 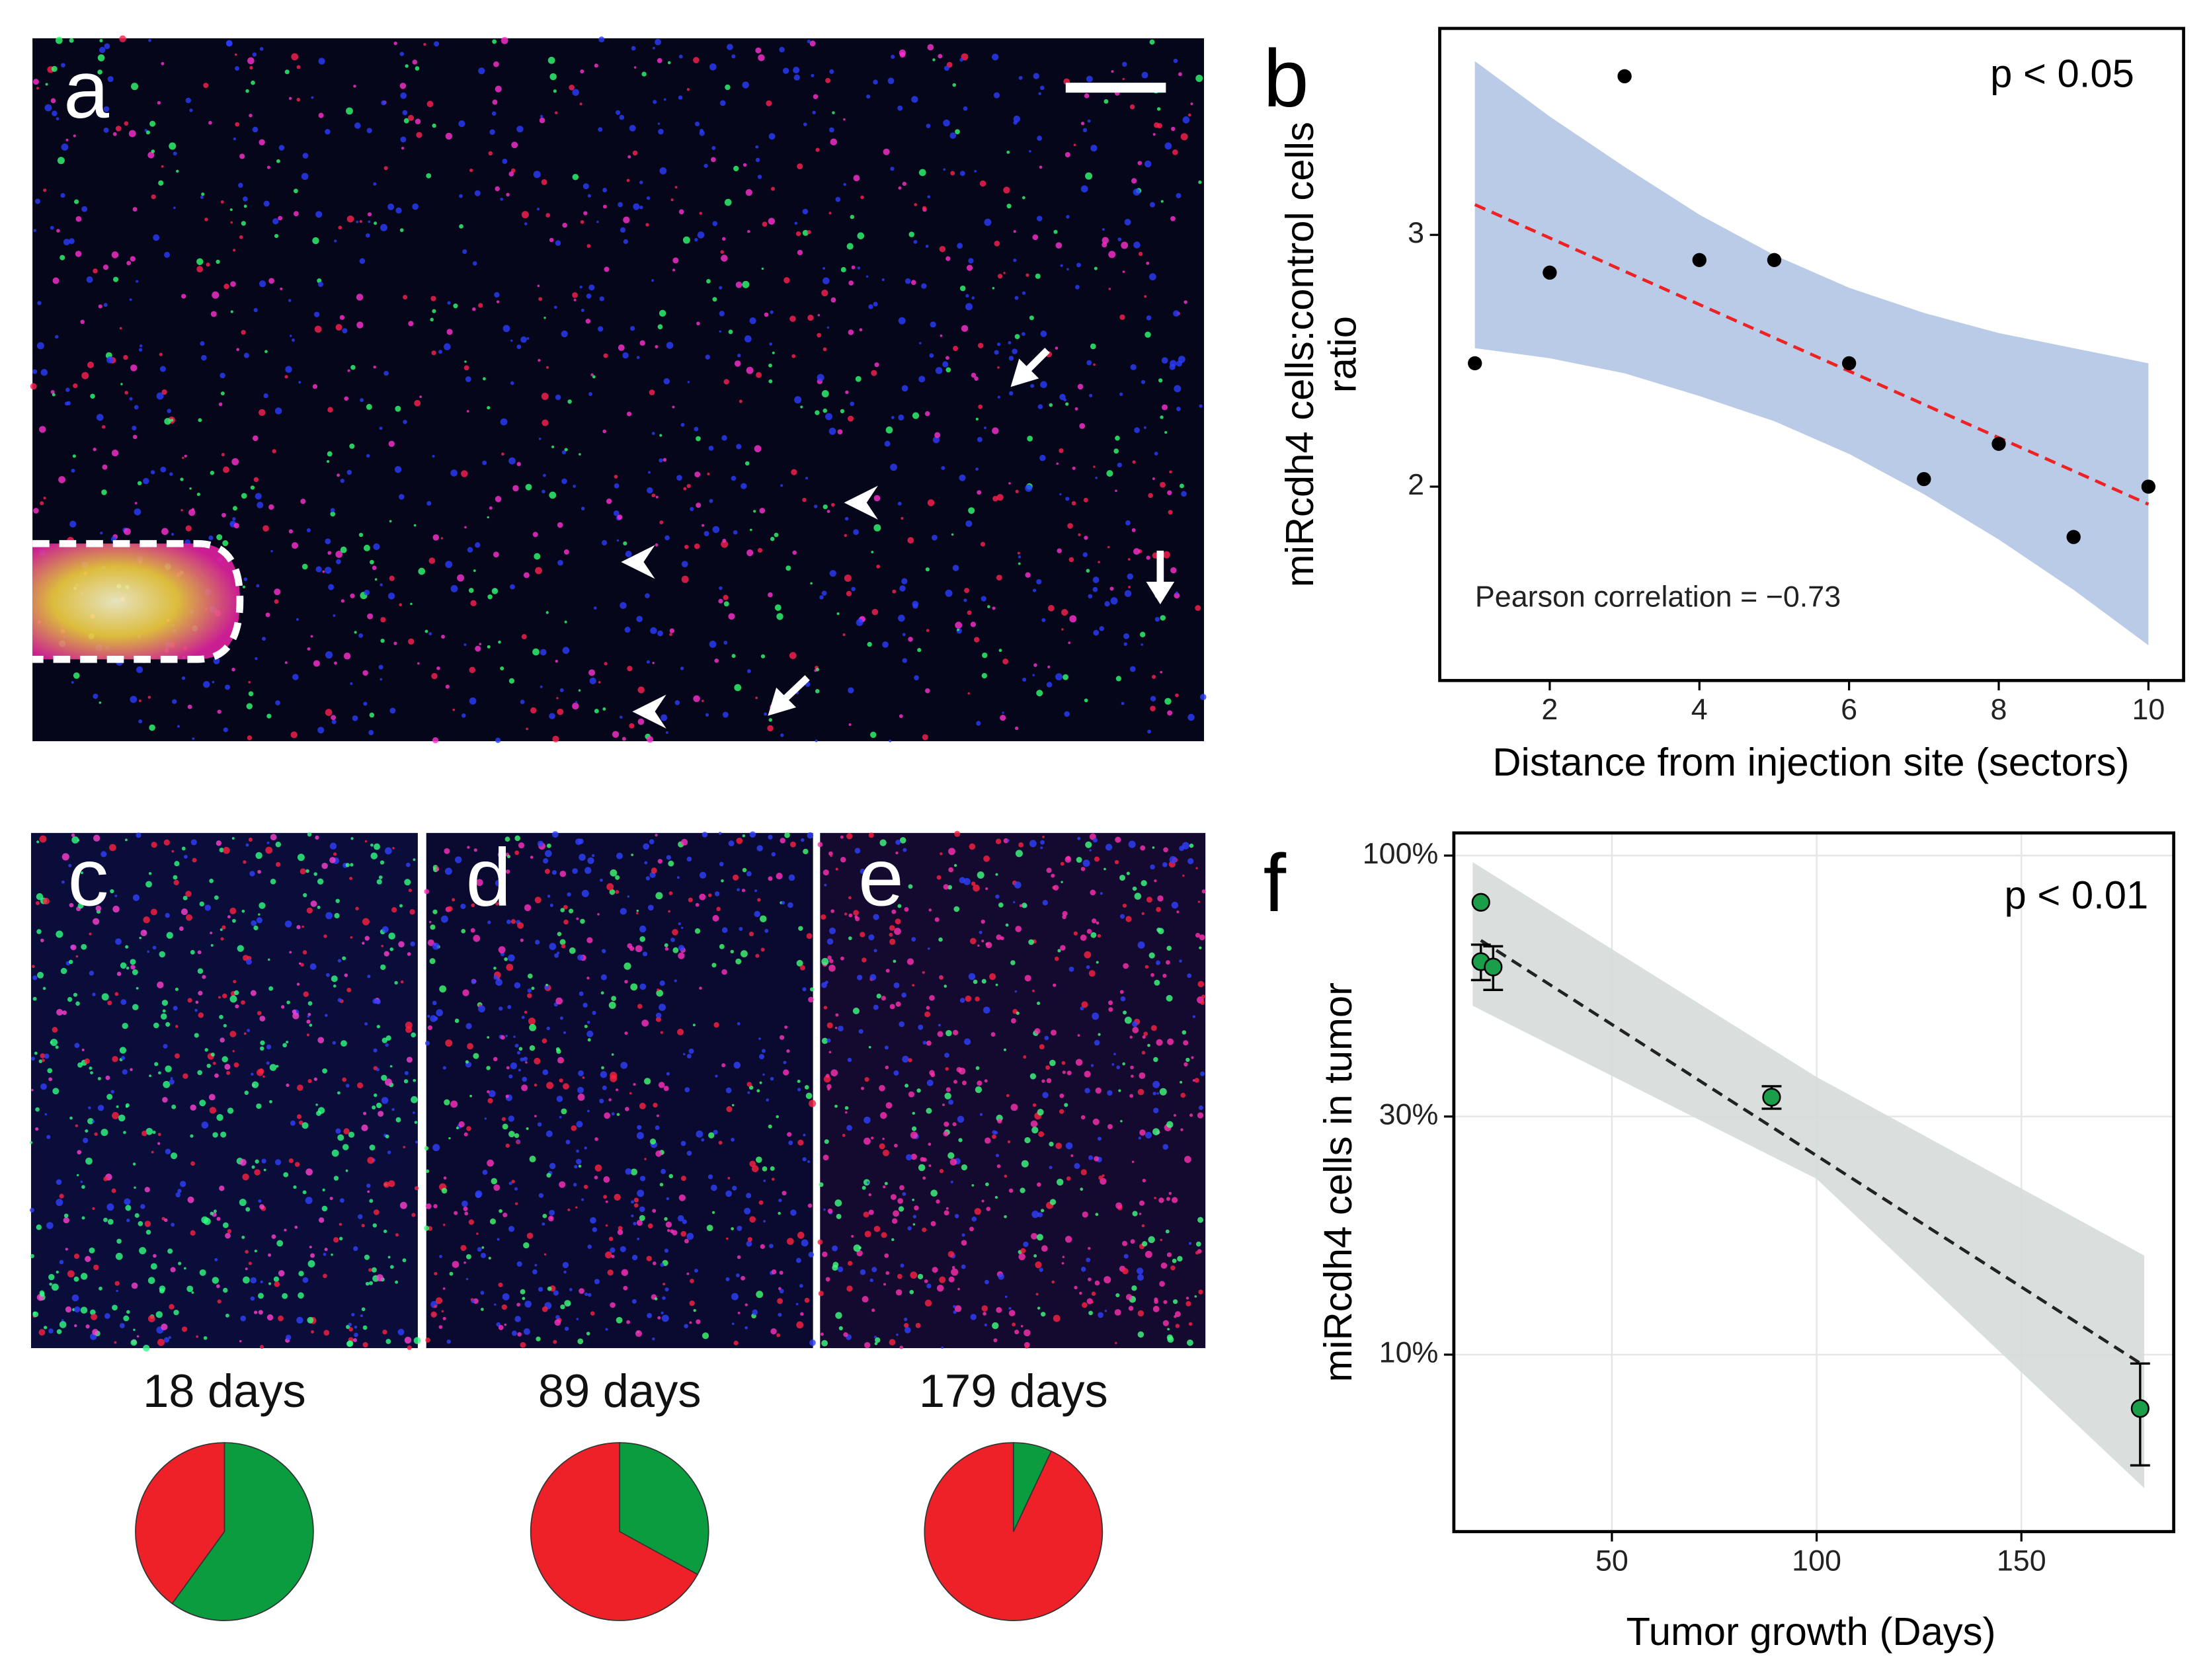 What do you see at coordinates (2021, 1560) in the screenshot?
I see `x-tick-label: 150` at bounding box center [2021, 1560].